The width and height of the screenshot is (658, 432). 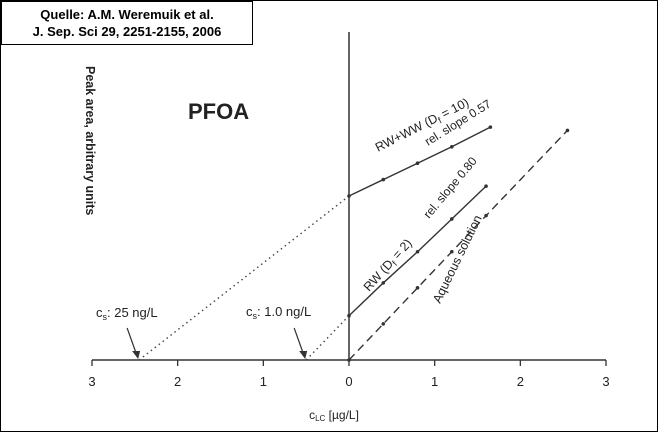 I want to click on annotation-cs-25: cs: 25 ng/L, so click(x=127, y=313).